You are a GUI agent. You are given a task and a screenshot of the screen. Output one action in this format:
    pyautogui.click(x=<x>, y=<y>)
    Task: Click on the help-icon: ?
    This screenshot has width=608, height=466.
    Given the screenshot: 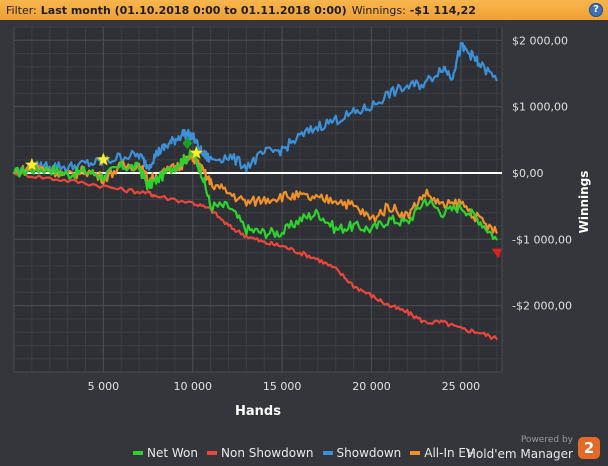 What is the action you would take?
    pyautogui.click(x=596, y=10)
    